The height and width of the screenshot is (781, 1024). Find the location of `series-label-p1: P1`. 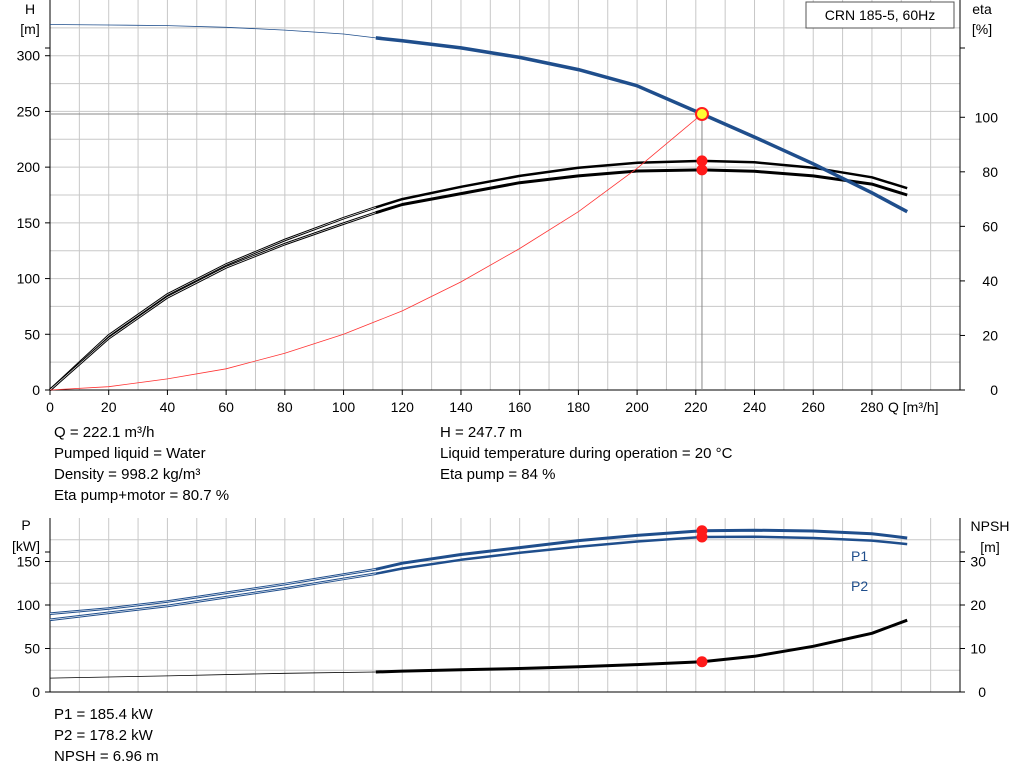

series-label-p1: P1 is located at coordinates (859, 556).